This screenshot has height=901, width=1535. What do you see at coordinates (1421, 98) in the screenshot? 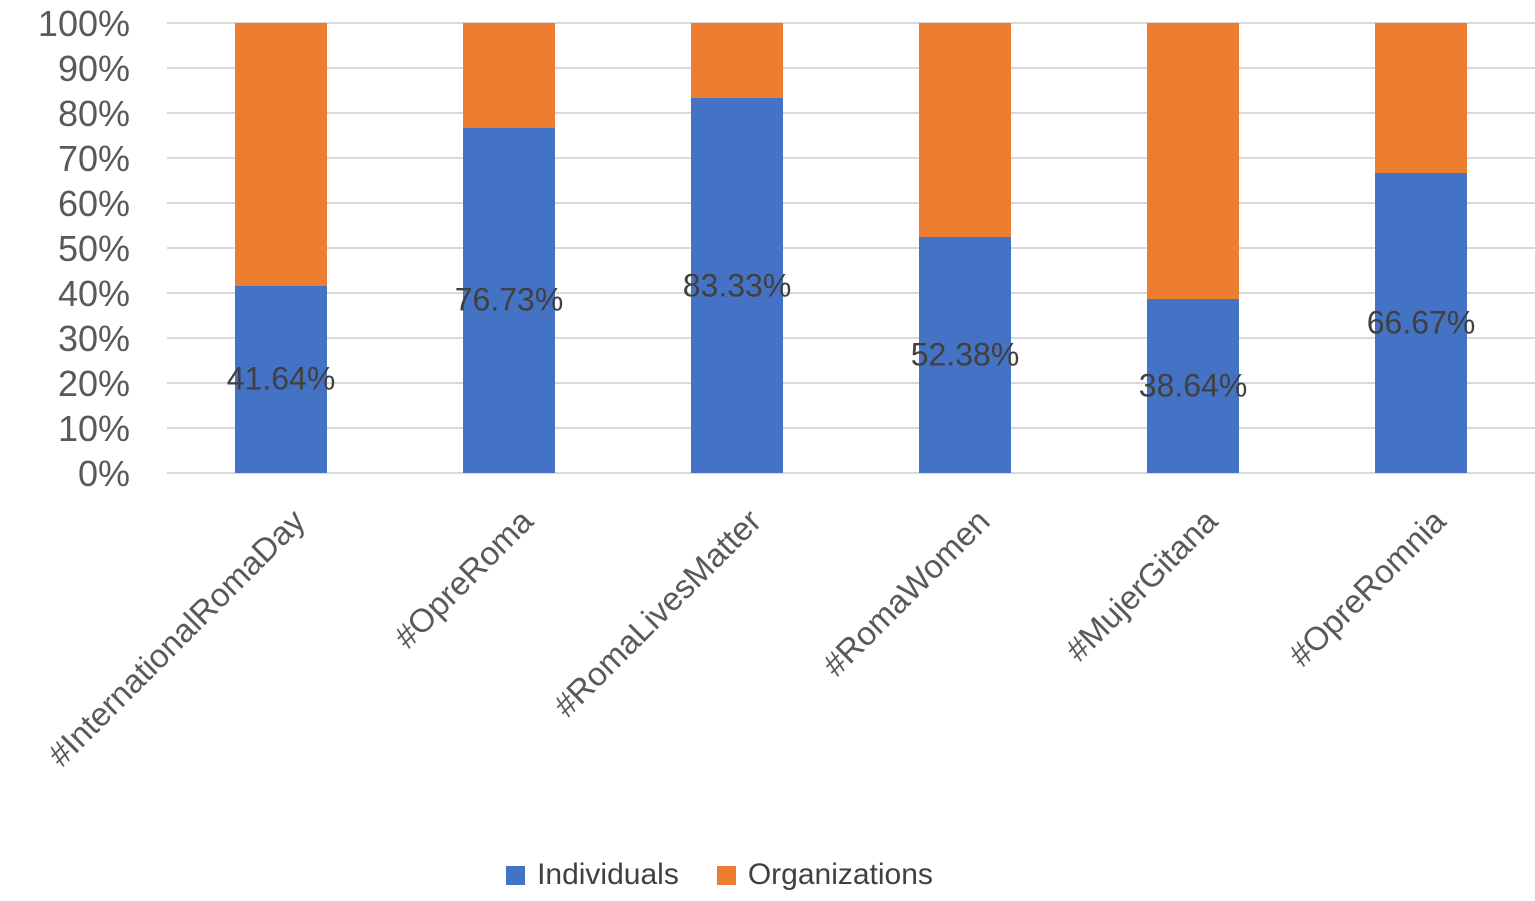
I see `bar-segment-organizations-#OpreRomnia` at bounding box center [1421, 98].